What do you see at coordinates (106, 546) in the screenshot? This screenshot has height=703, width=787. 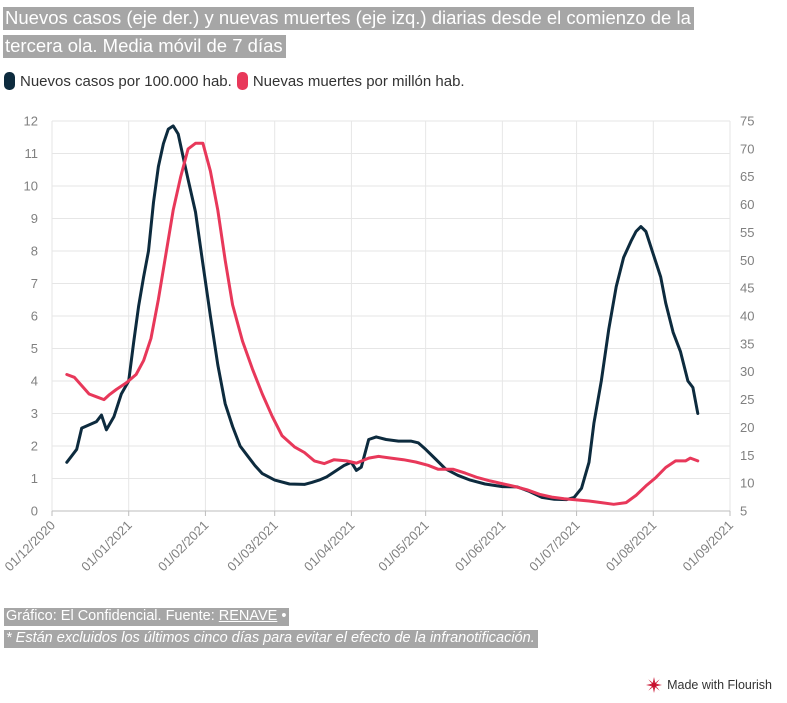 I see `x-tick-label: 01/01/2021` at bounding box center [106, 546].